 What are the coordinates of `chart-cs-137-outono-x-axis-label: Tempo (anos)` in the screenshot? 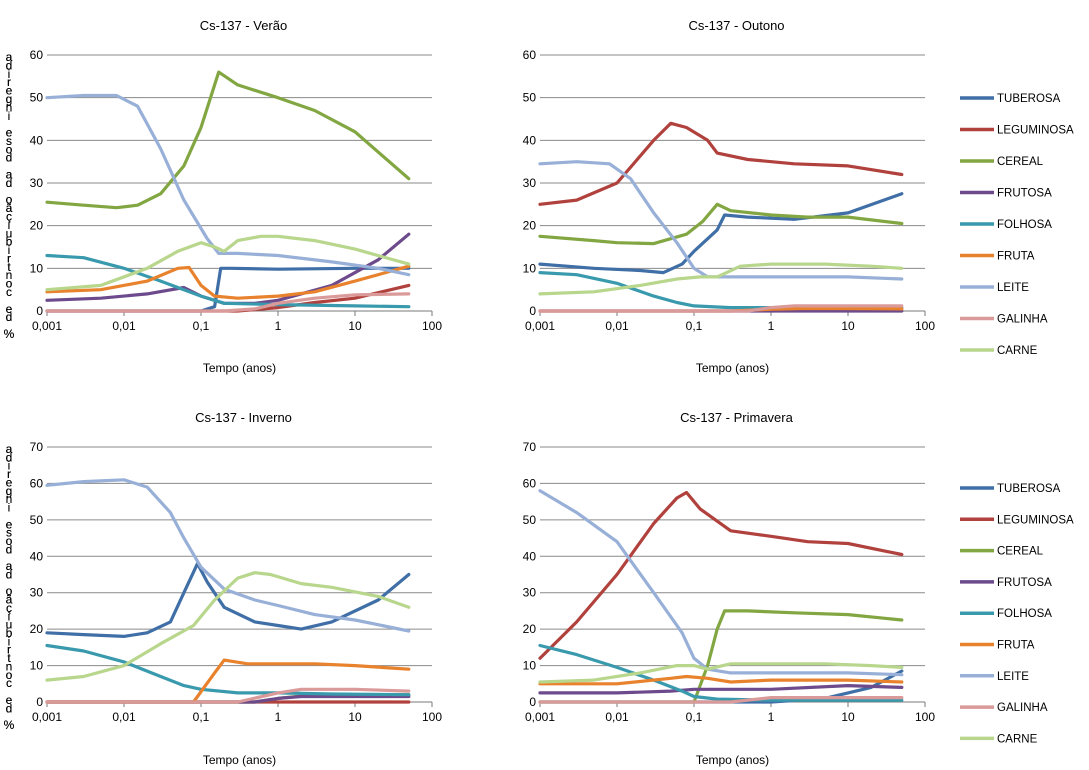 It's located at (732, 368).